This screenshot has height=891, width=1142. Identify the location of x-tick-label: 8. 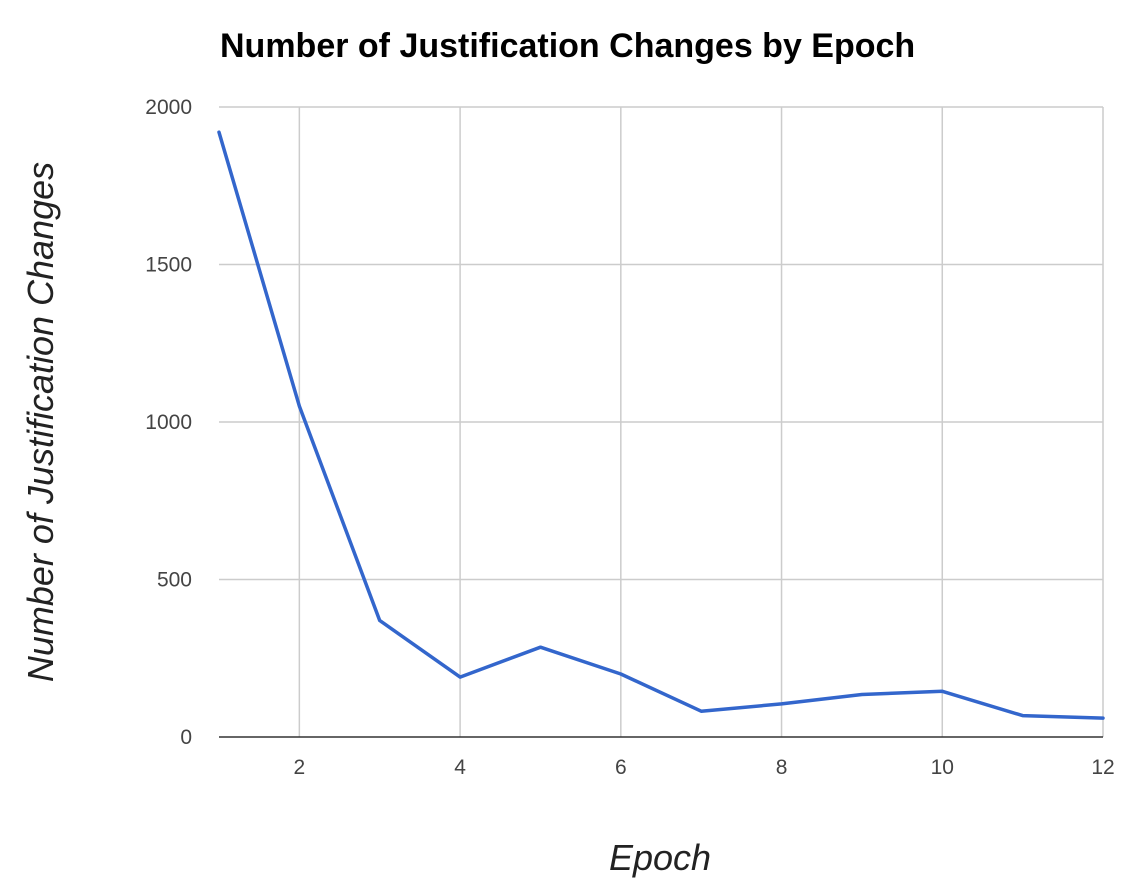
(782, 767).